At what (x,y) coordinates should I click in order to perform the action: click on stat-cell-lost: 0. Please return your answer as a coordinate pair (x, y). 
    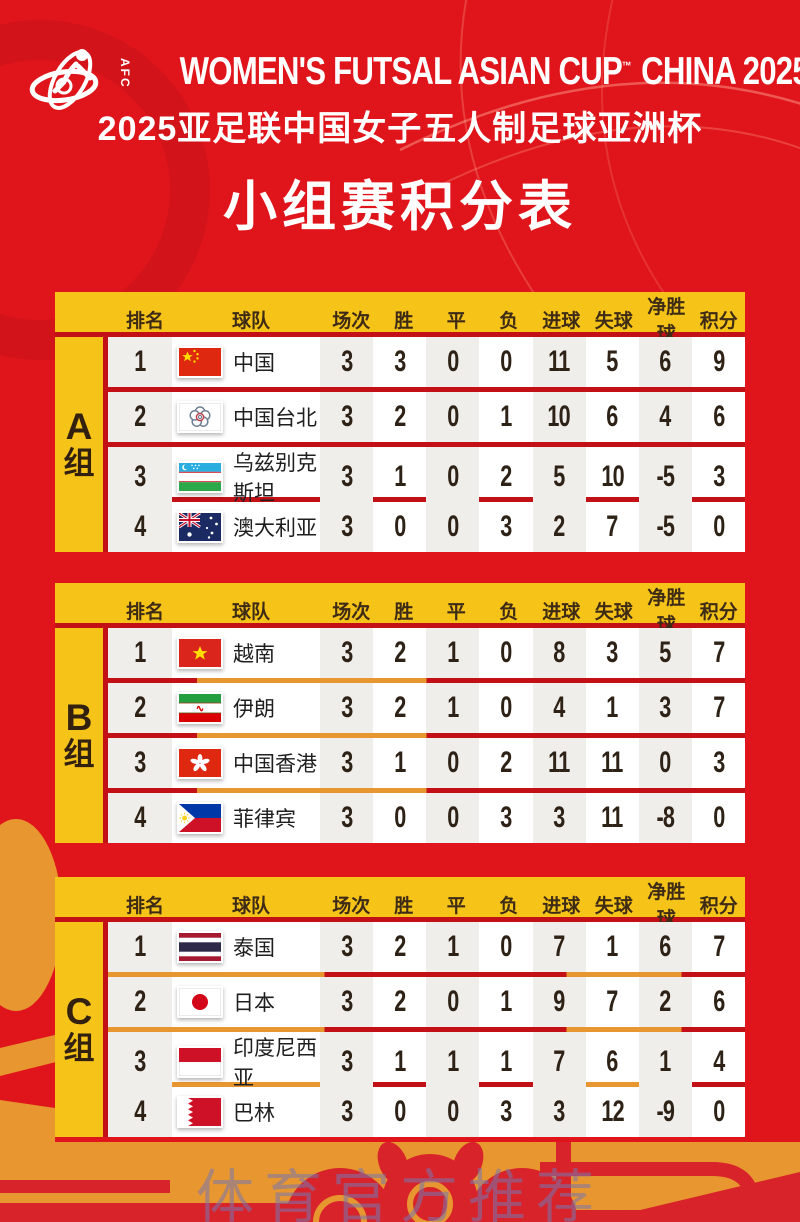
    Looking at the image, I should click on (505, 362).